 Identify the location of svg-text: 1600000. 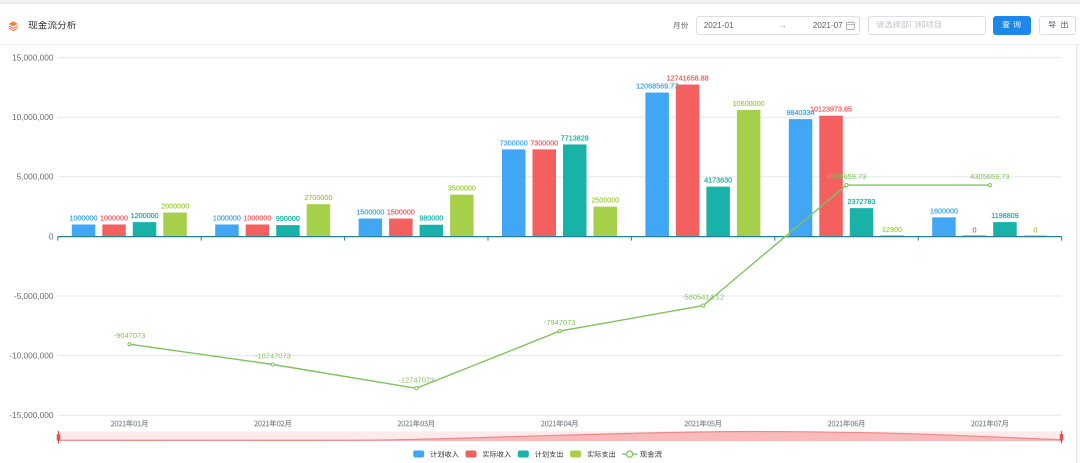
(944, 210).